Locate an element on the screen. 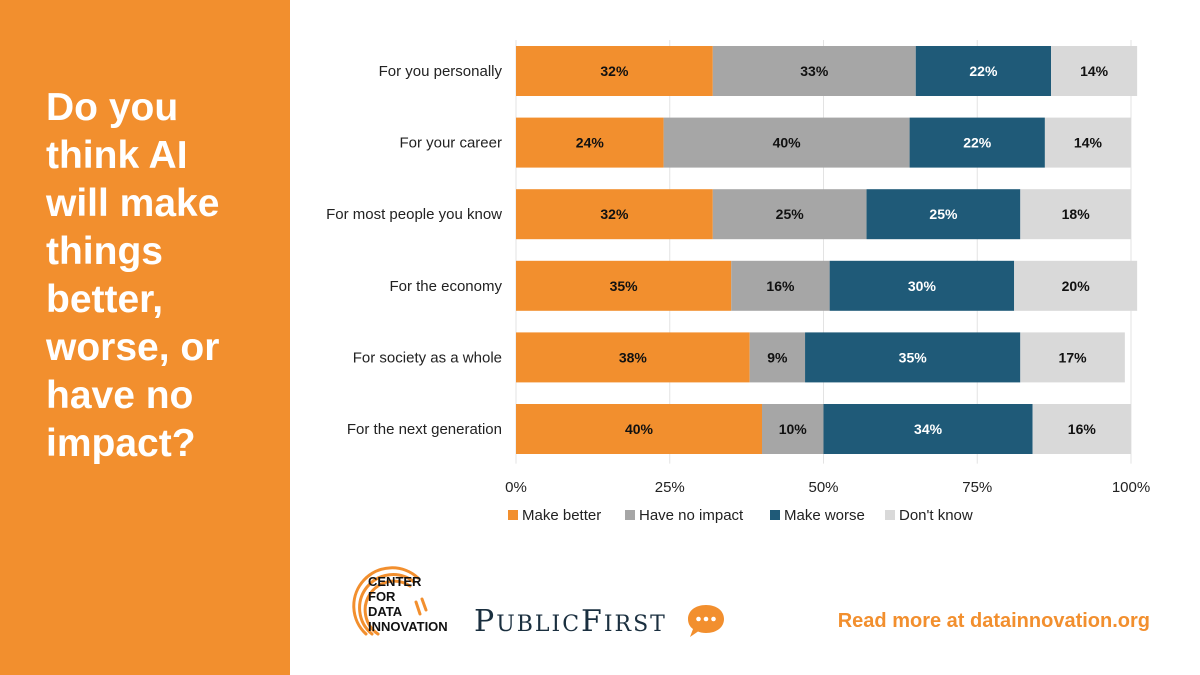 This screenshot has height=675, width=1200. x-tick-label: 25% is located at coordinates (670, 487).